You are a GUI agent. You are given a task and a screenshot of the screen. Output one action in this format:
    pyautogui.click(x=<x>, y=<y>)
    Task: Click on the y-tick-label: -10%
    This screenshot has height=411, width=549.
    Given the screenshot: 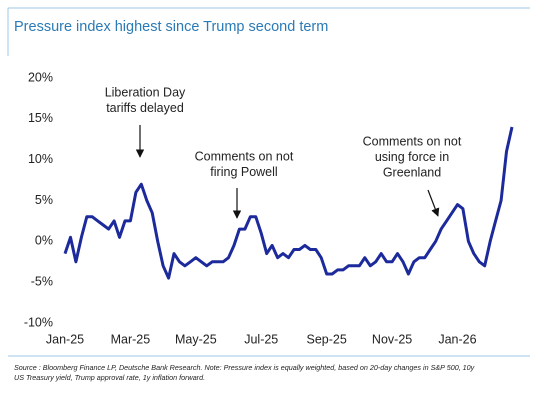 What is the action you would take?
    pyautogui.click(x=38, y=322)
    